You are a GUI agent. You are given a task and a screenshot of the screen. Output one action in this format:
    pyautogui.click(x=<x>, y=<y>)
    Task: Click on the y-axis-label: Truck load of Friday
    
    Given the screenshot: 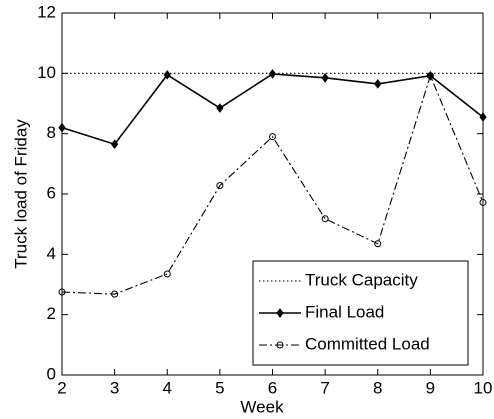 What is the action you would take?
    pyautogui.click(x=20, y=194)
    